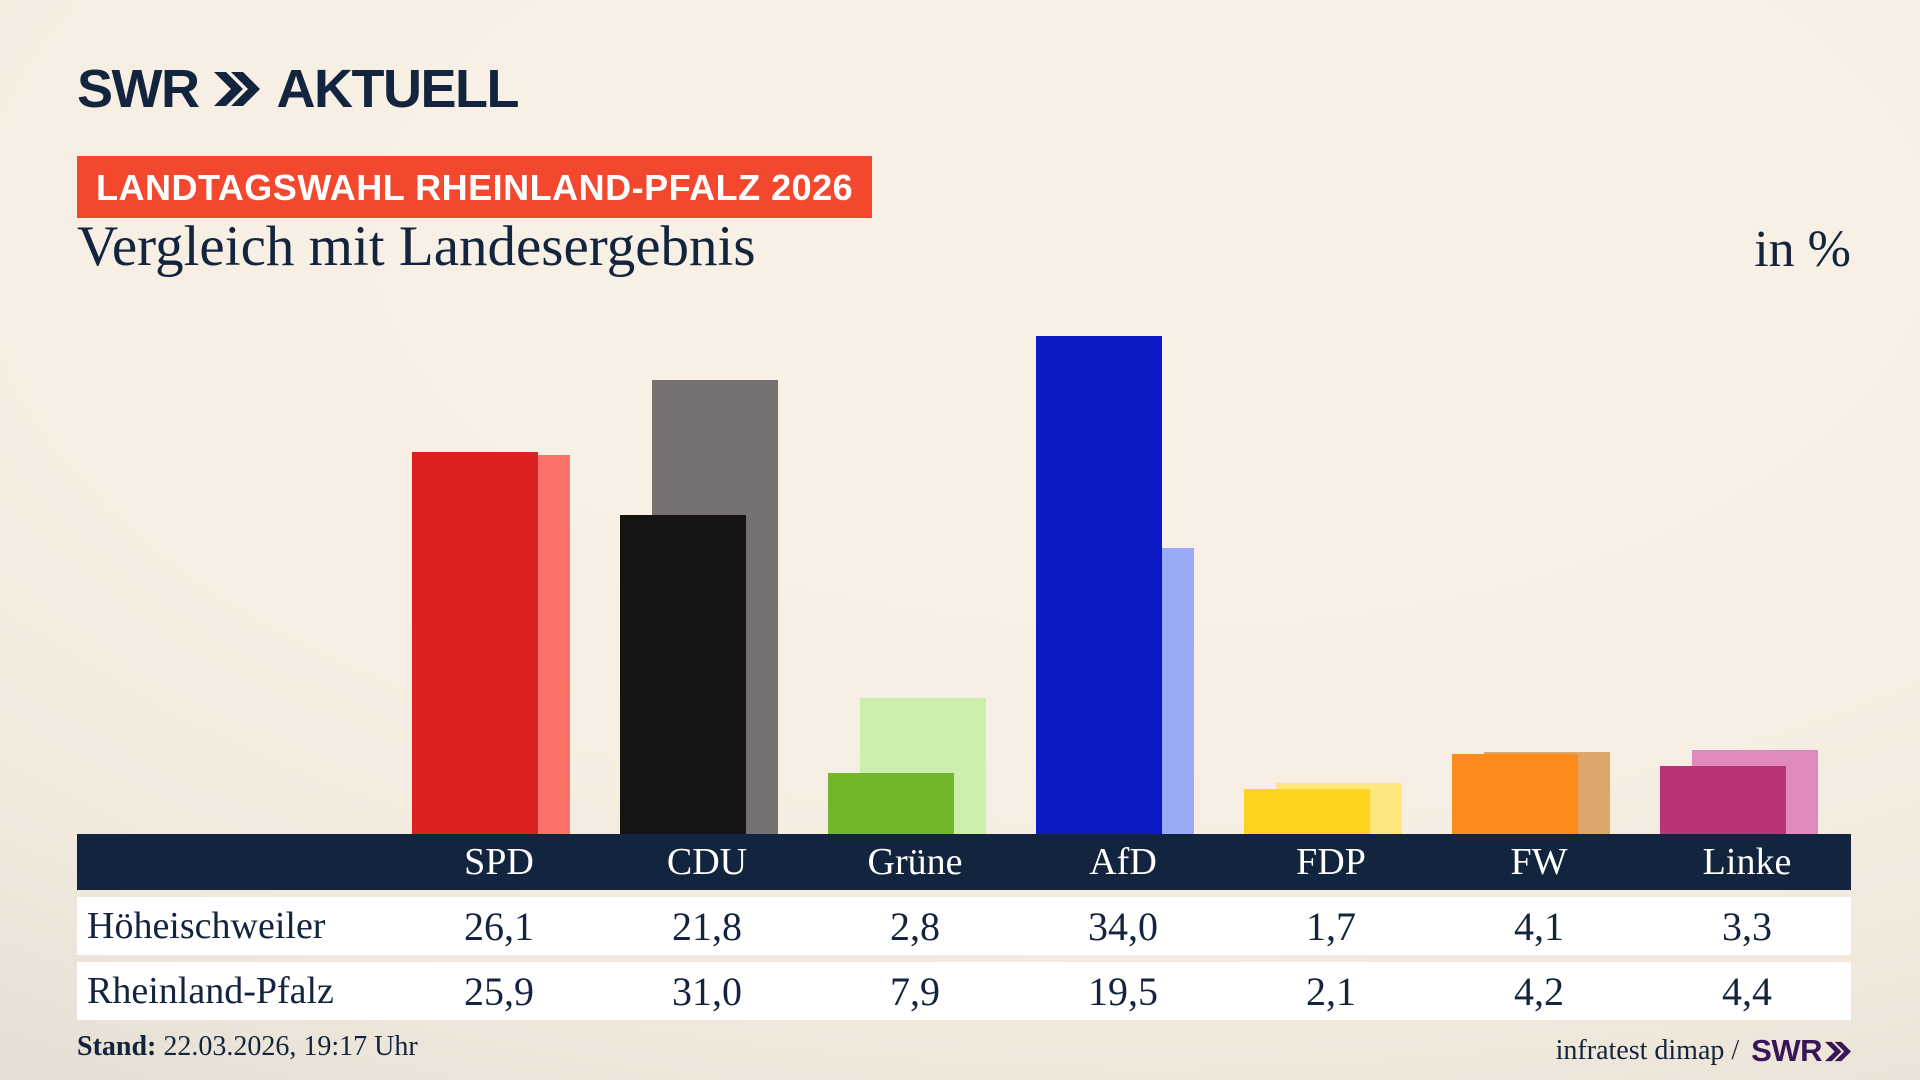 This screenshot has height=1080, width=1920. What do you see at coordinates (1307, 811) in the screenshot?
I see `bar-fdp-hoeheischweiler` at bounding box center [1307, 811].